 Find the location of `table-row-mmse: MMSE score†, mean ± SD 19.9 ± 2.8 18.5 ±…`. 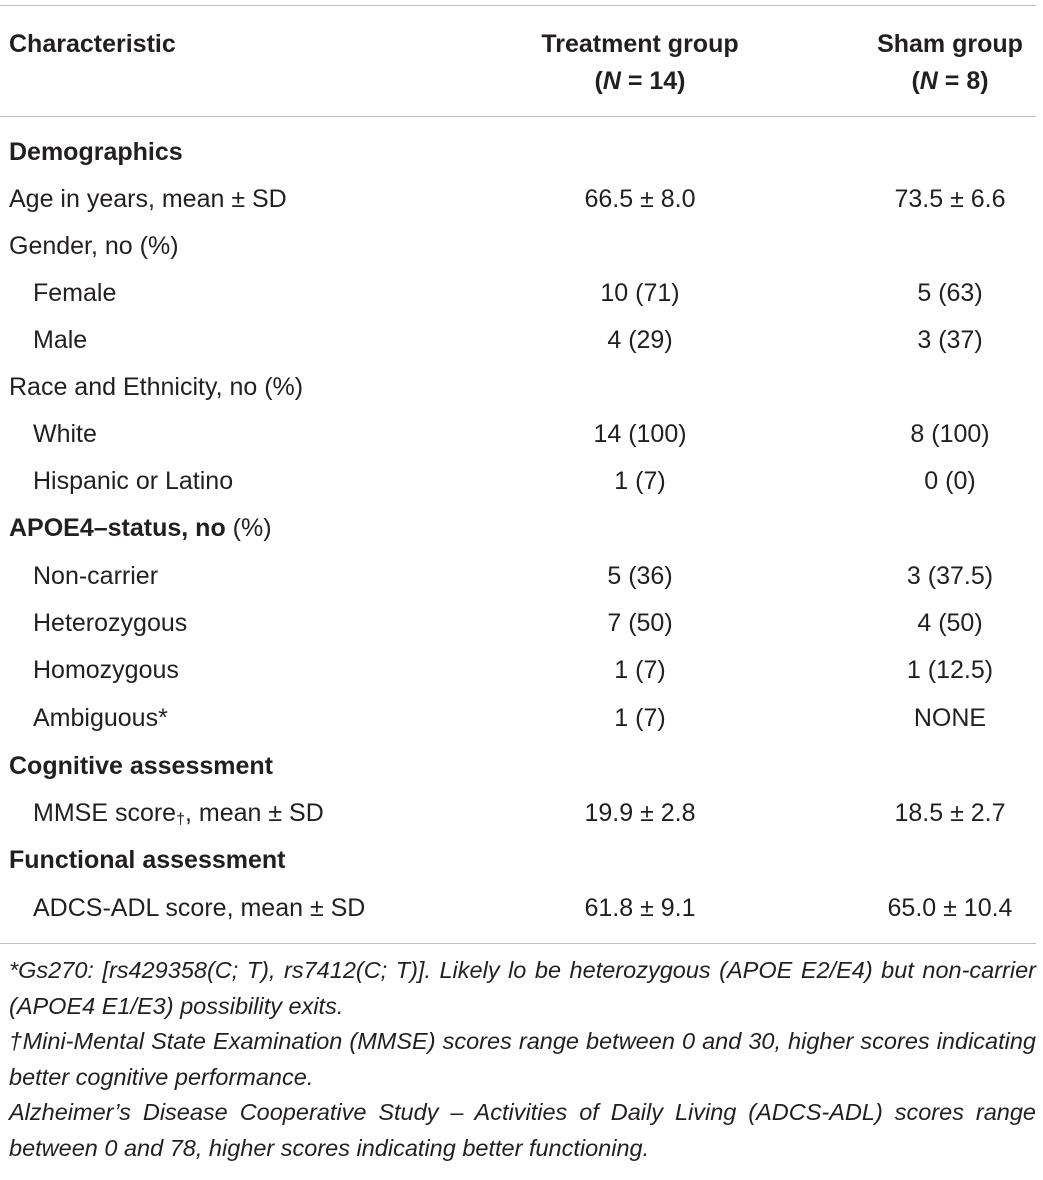

table-row-mmse: MMSE score†, mean ± SD 19.9 ± 2.8 18.5 ±… is located at coordinates (518, 813).